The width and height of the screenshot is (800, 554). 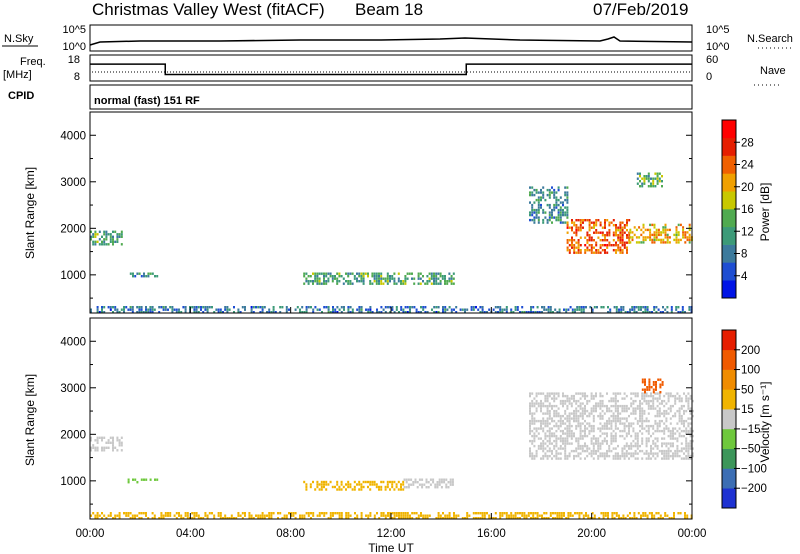 What do you see at coordinates (744, 255) in the screenshot?
I see `colorbar-tick-label: 8` at bounding box center [744, 255].